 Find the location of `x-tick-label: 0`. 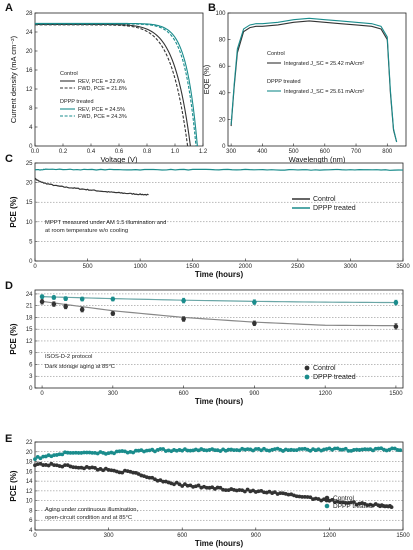

x-tick-label: 0 is located at coordinates (35, 267).